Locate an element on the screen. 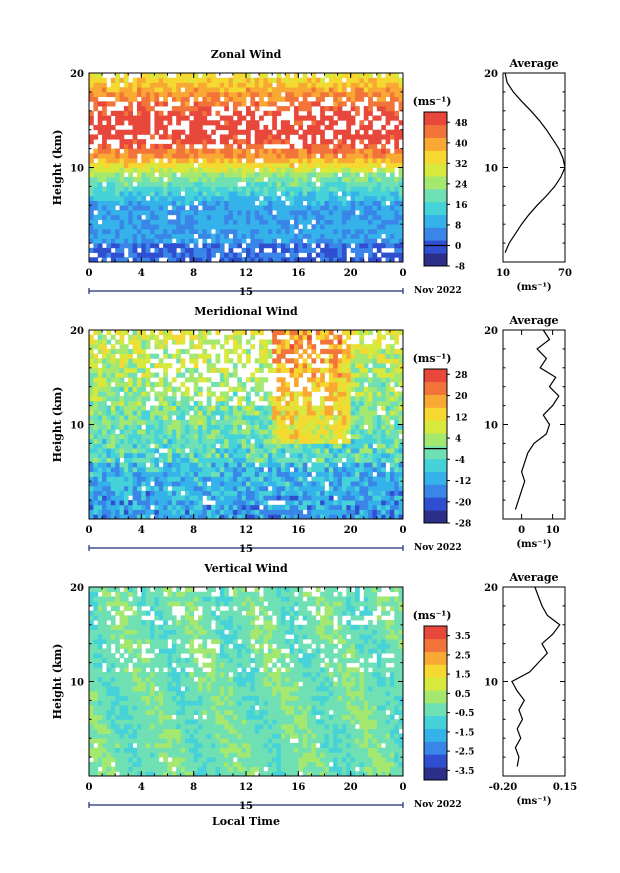 Image resolution: width=620 pixels, height=873 pixels. colorbar-swatch is located at coordinates (435, 144).